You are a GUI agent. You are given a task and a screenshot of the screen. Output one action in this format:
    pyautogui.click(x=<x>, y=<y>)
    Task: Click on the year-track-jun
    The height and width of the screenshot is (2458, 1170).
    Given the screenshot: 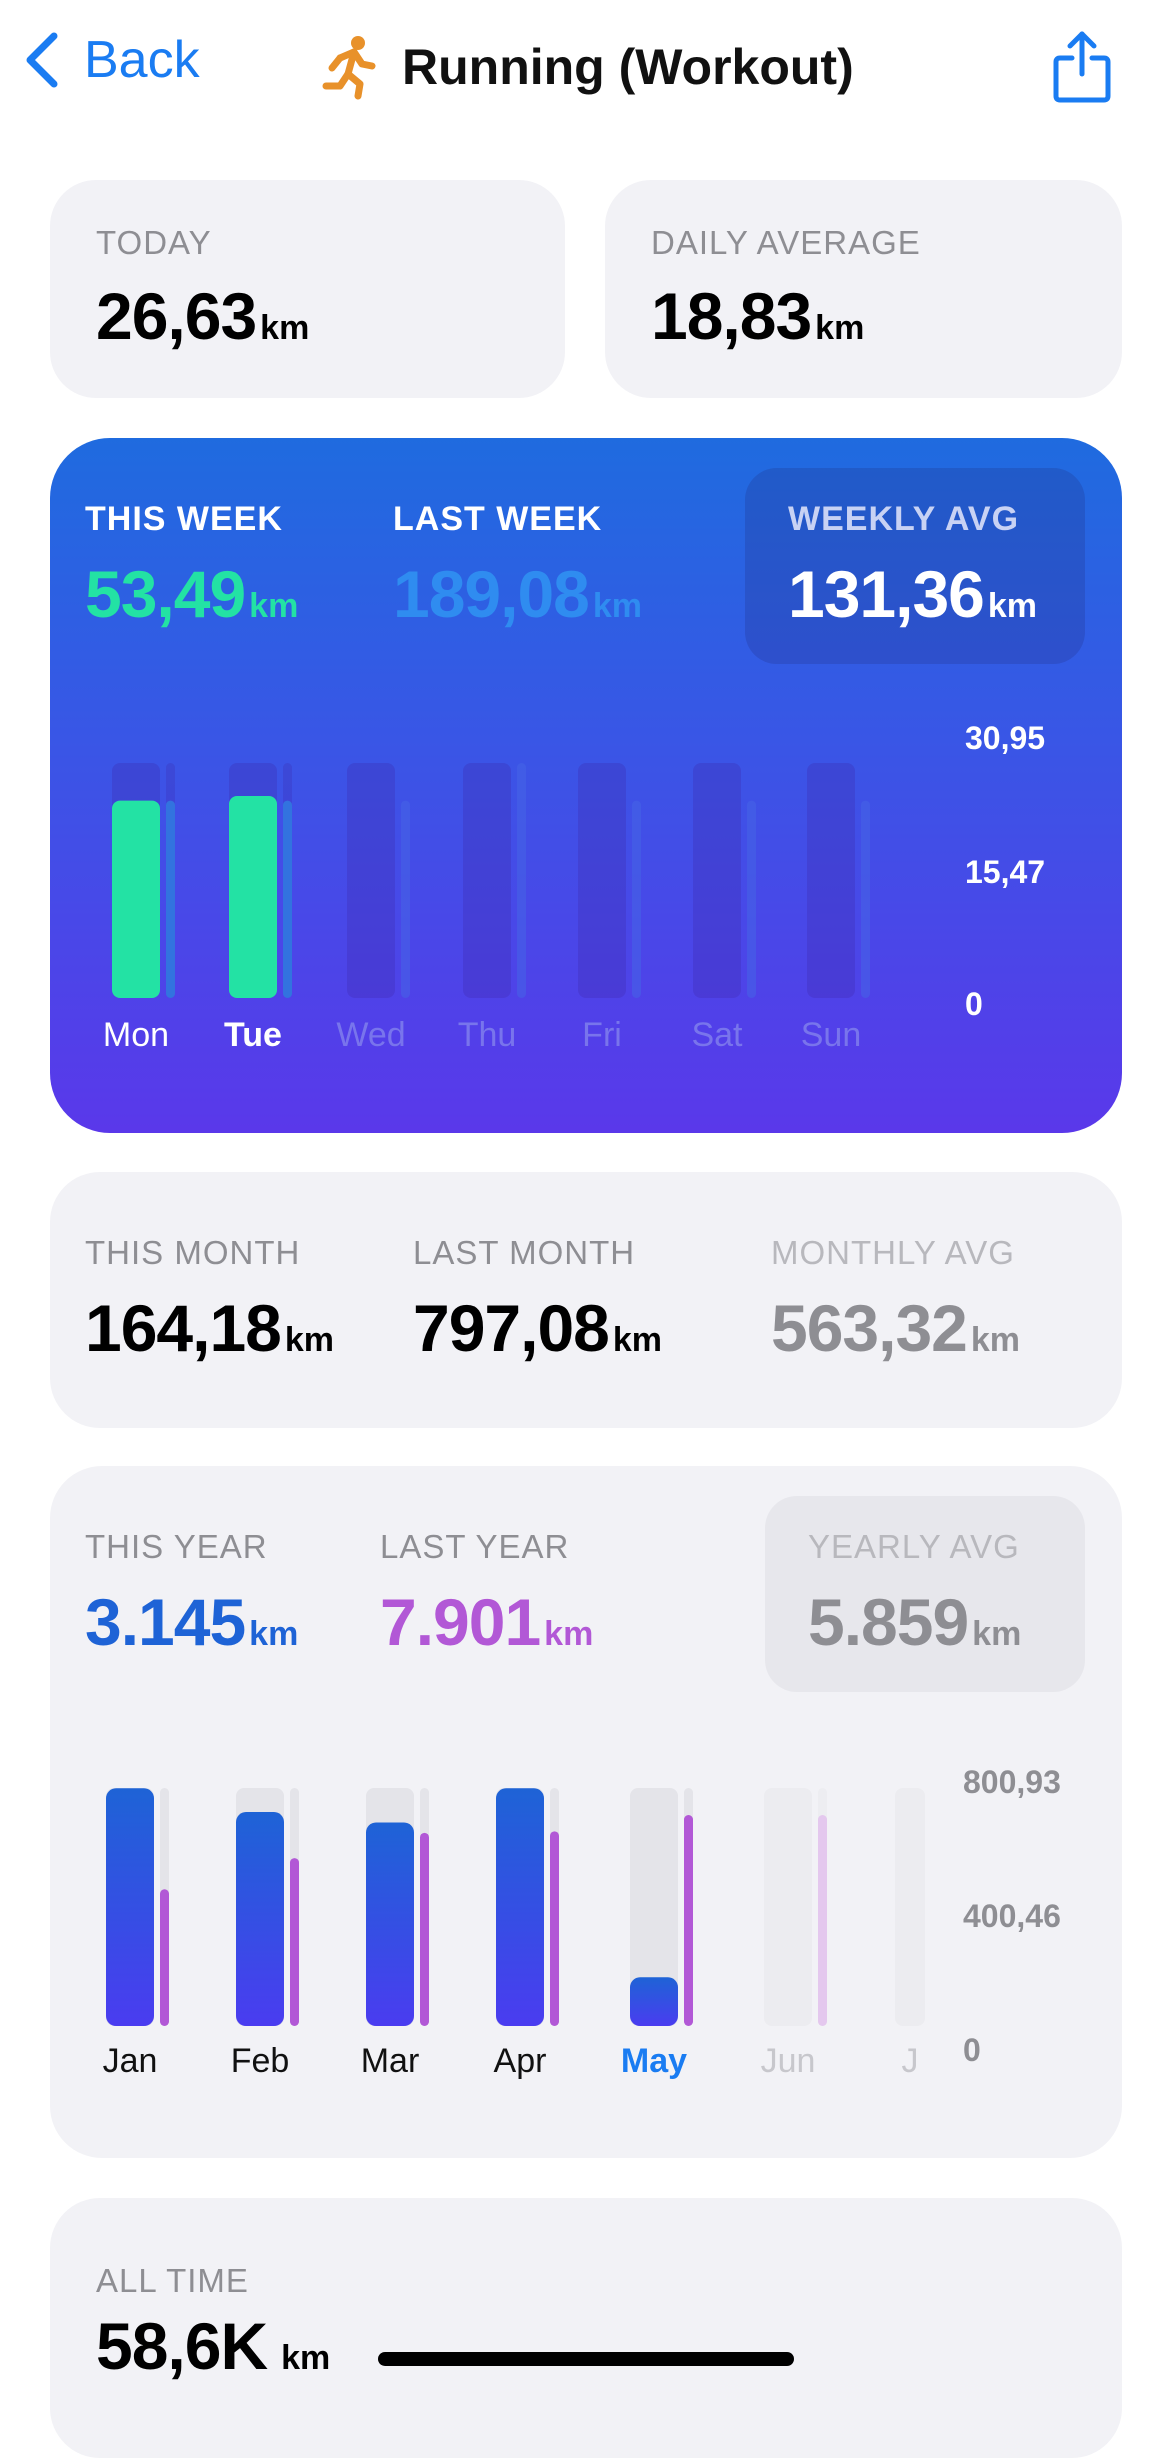 What is the action you would take?
    pyautogui.click(x=788, y=1907)
    